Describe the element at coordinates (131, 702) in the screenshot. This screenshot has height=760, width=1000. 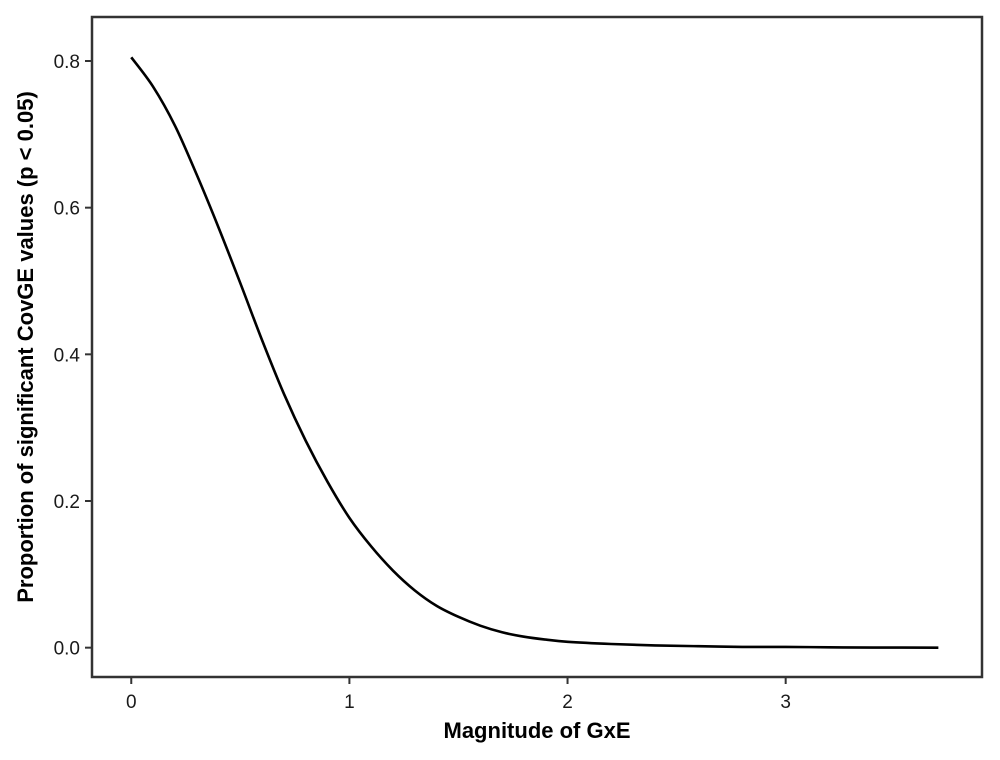
I see `x-tick-label: 0` at that location.